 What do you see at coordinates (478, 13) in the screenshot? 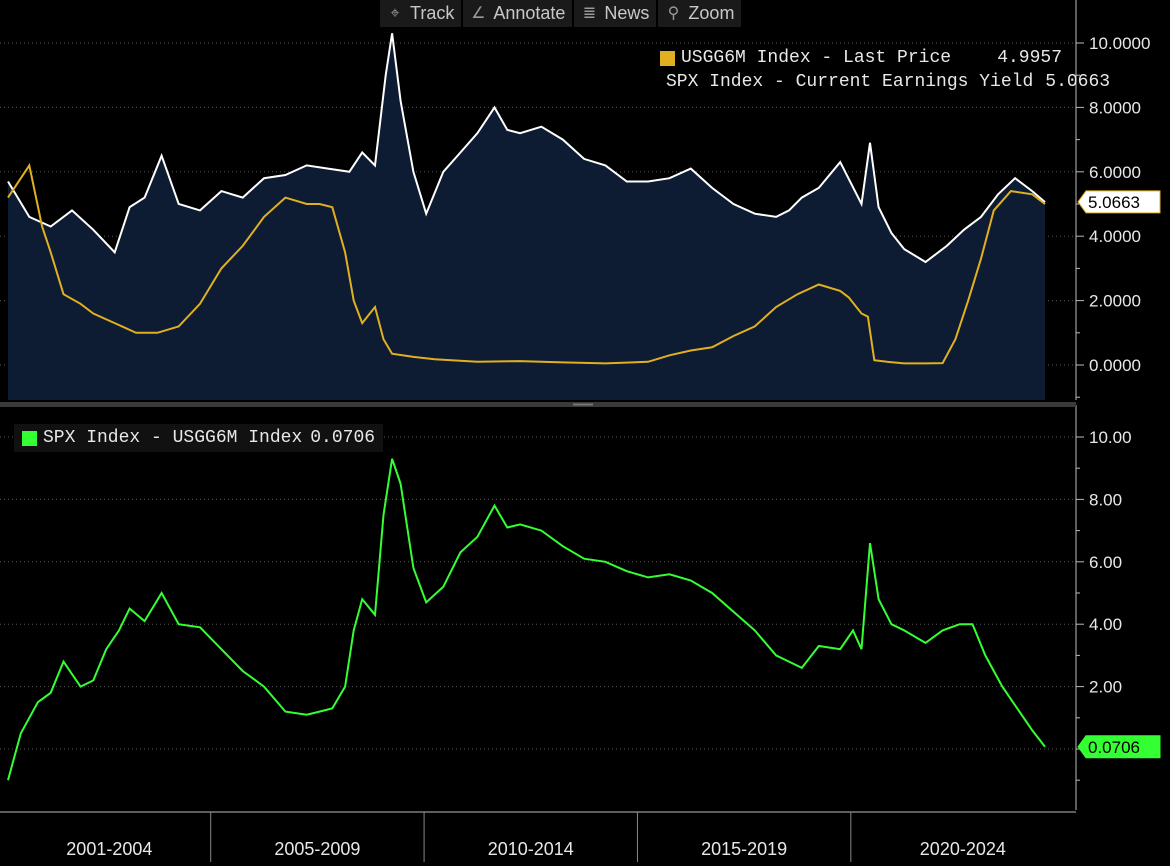
I see `pencil-icon: ∠` at bounding box center [478, 13].